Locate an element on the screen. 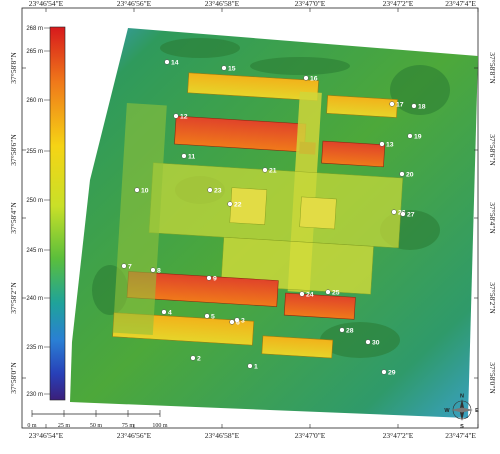 The image size is (500, 454). survey-point-14: 14 is located at coordinates (171, 63).